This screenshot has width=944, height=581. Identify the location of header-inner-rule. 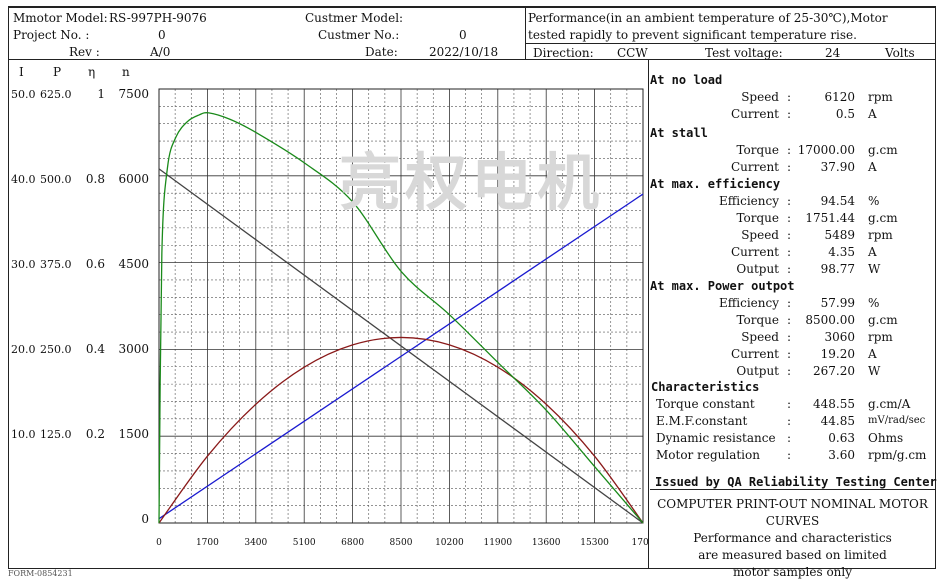
(730, 43).